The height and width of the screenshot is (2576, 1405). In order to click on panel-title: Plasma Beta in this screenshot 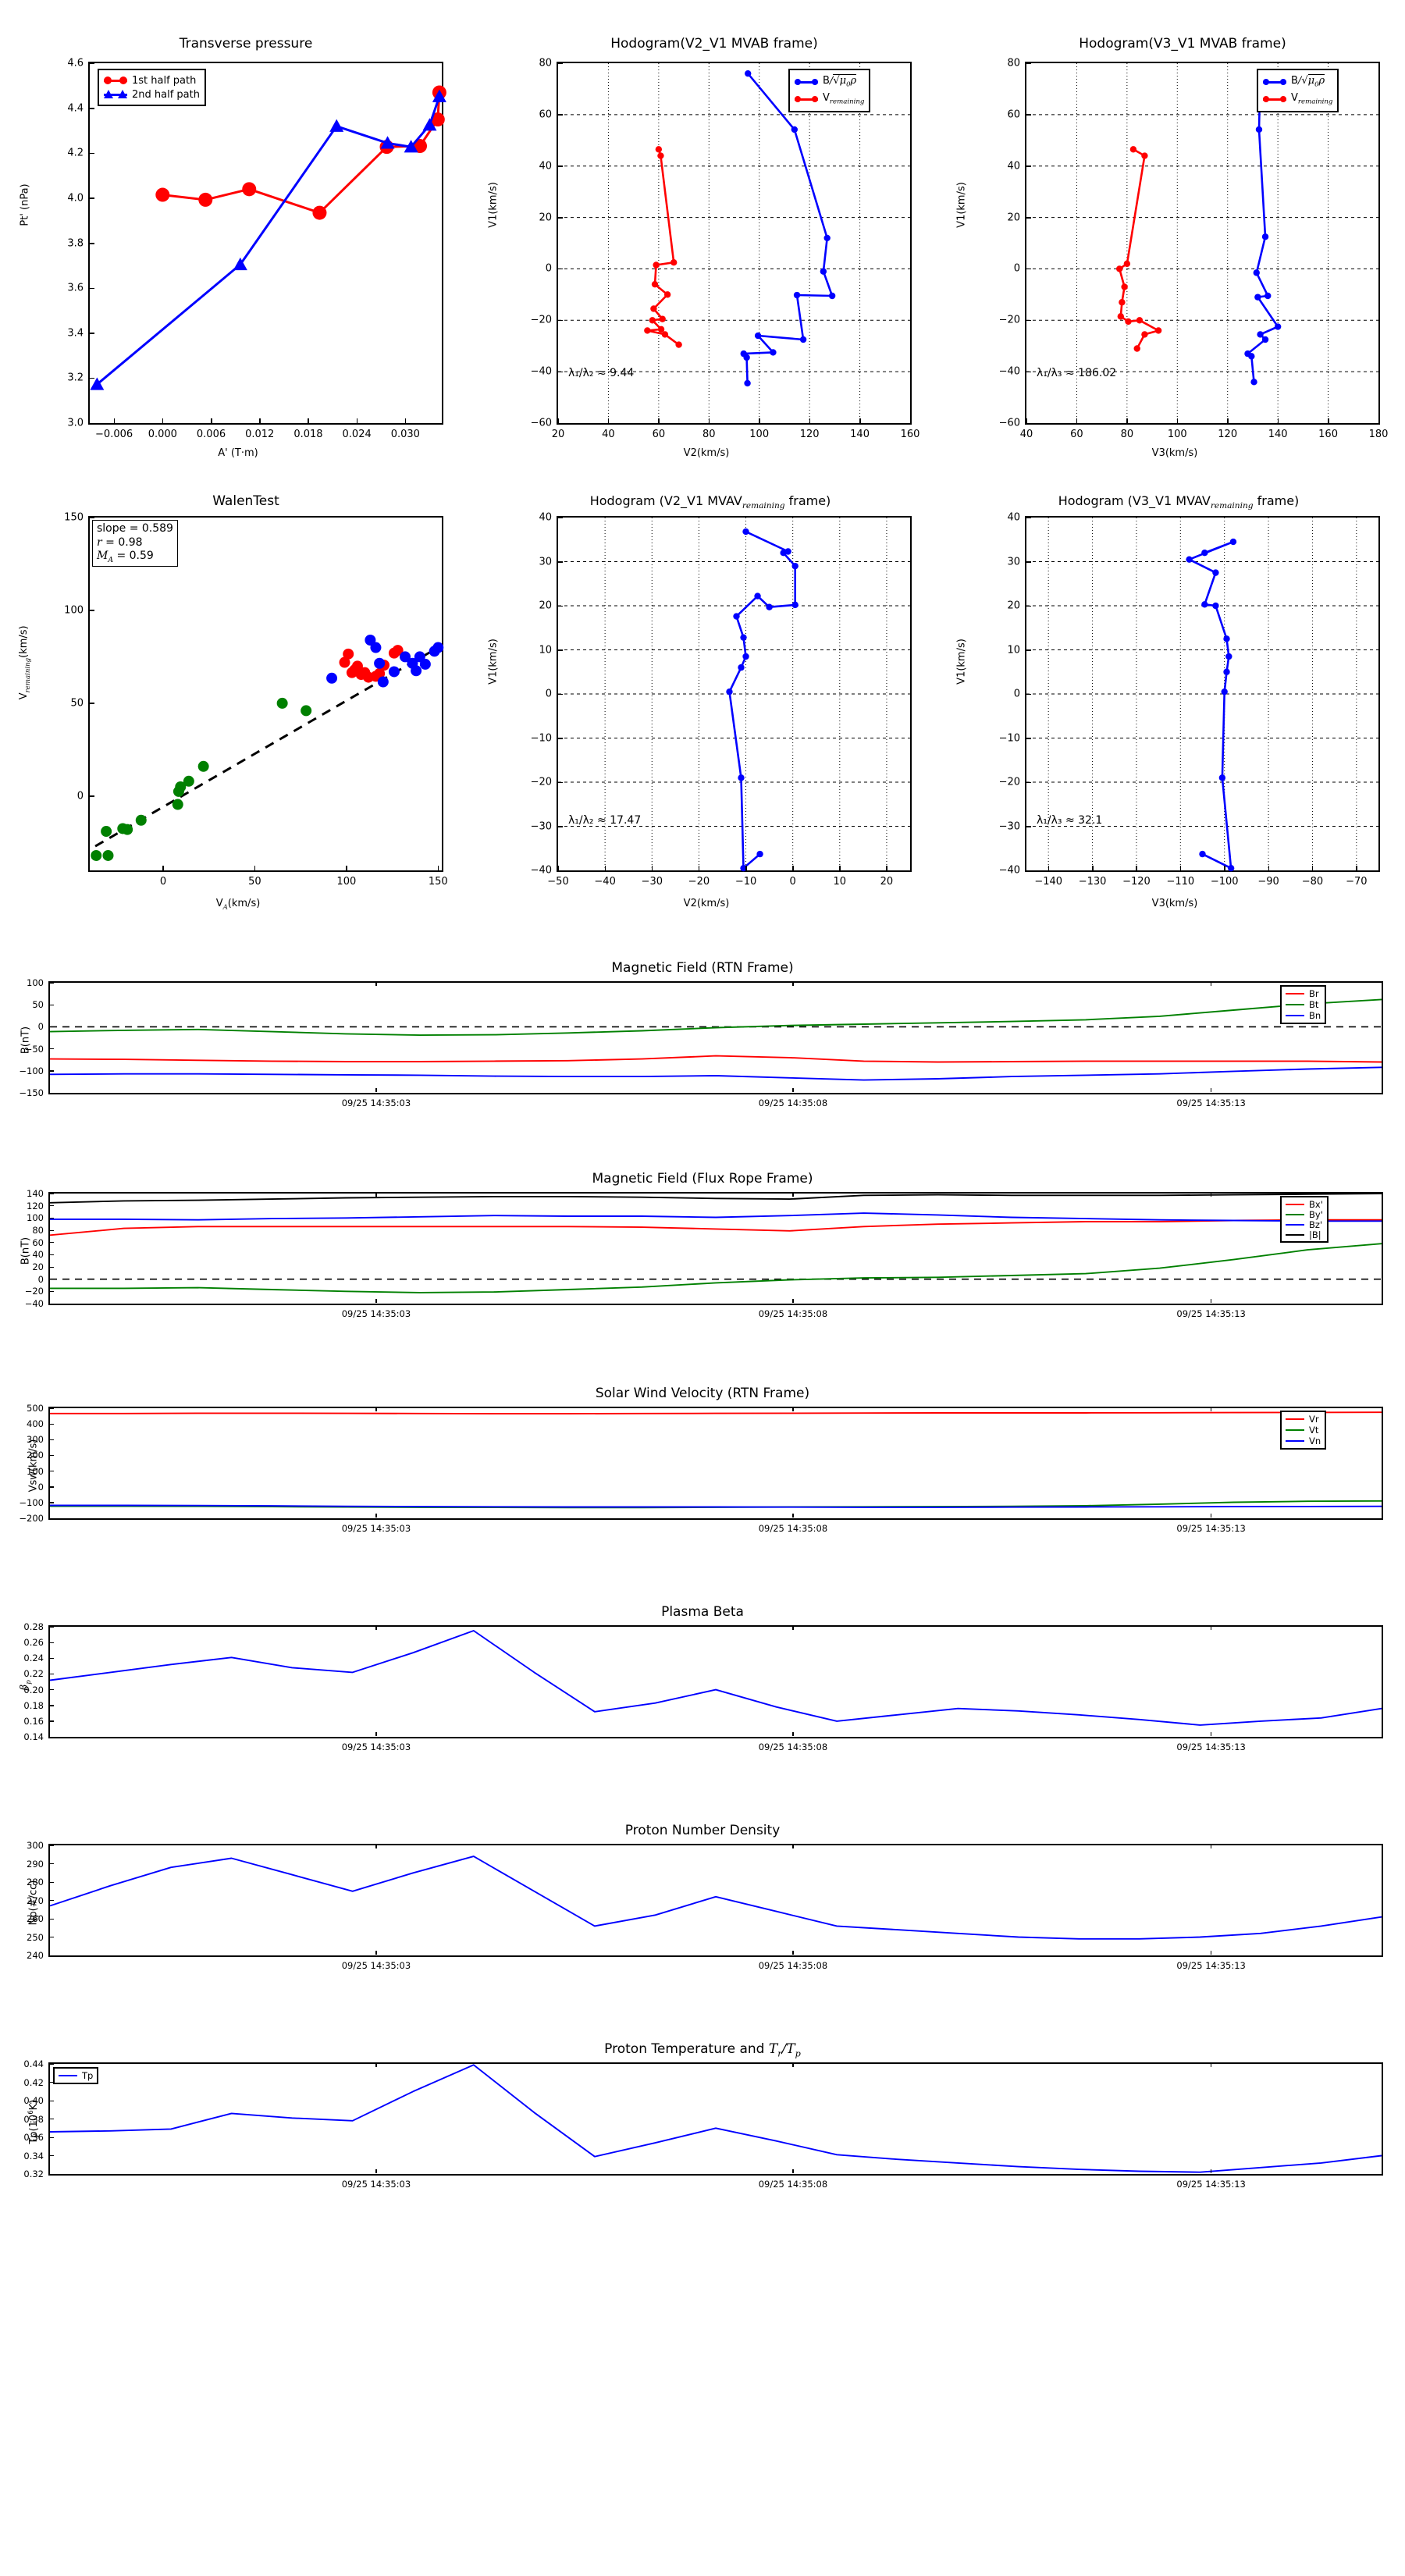, I will do `click(703, 1612)`.